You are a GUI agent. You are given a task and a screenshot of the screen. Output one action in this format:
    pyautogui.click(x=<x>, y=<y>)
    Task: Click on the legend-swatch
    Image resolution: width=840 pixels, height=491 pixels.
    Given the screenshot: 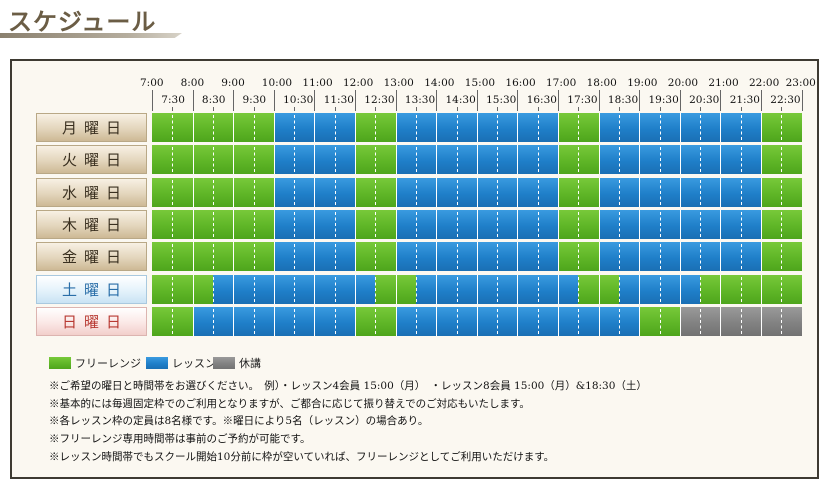 What is the action you would take?
    pyautogui.click(x=157, y=363)
    